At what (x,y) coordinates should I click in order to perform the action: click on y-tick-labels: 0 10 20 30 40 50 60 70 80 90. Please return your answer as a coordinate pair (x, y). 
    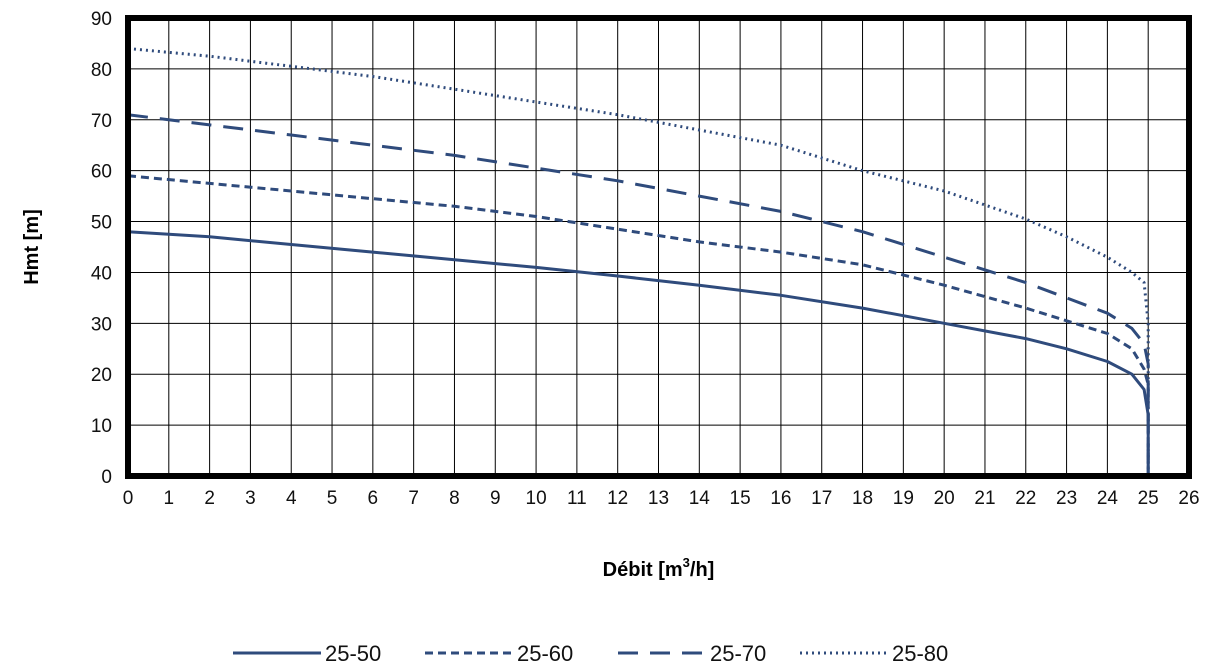
    Looking at the image, I should click on (101, 248).